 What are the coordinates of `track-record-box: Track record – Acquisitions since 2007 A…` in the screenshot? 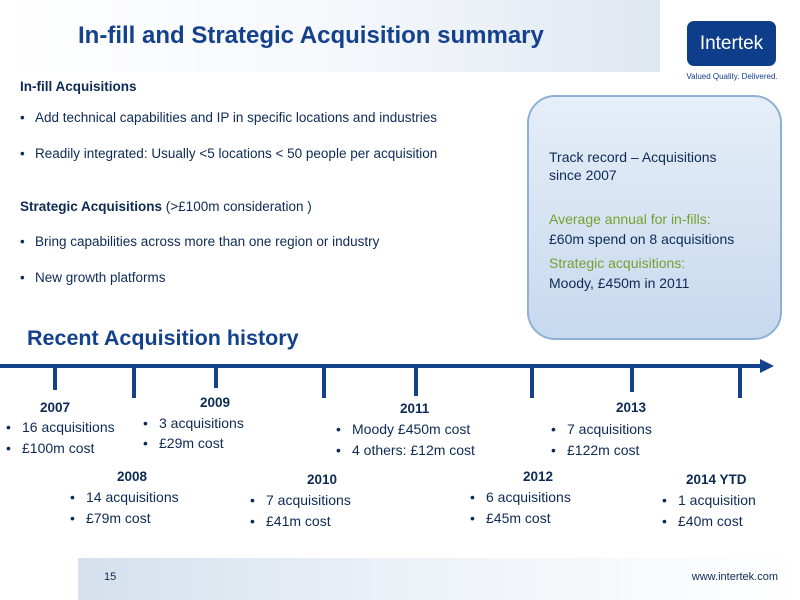 It's located at (654, 217).